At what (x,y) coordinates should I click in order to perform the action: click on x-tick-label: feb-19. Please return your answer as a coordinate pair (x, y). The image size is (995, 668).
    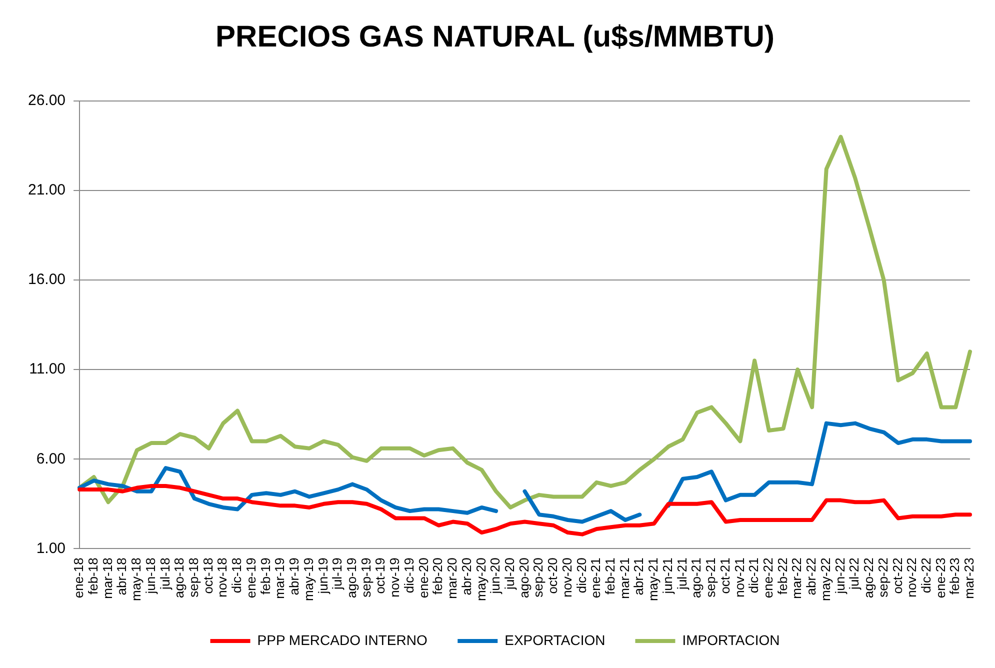
    Looking at the image, I should click on (265, 576).